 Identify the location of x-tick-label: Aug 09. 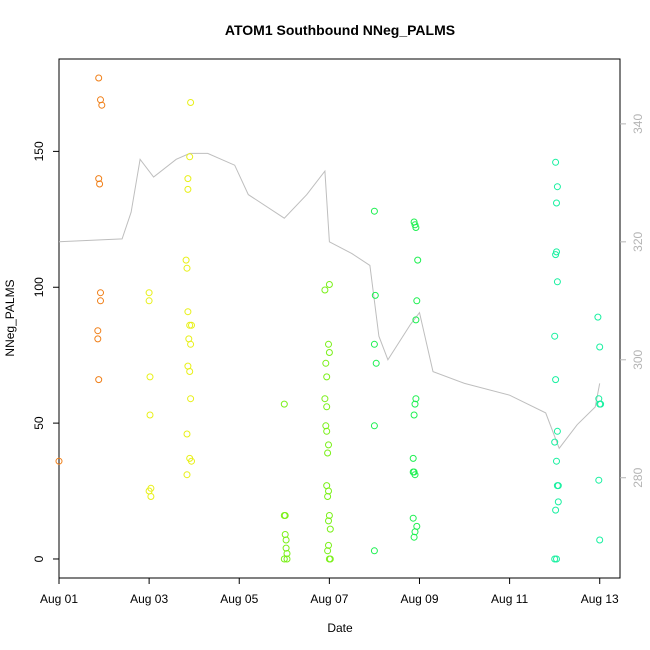
(419, 599).